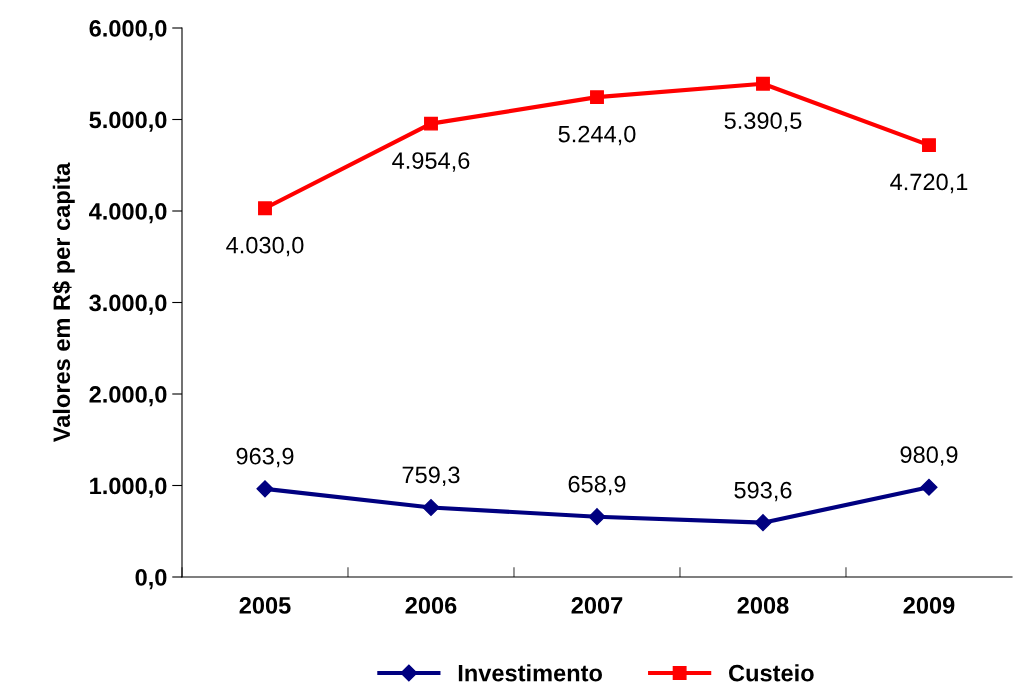  I want to click on legend-label: Investimento, so click(530, 673).